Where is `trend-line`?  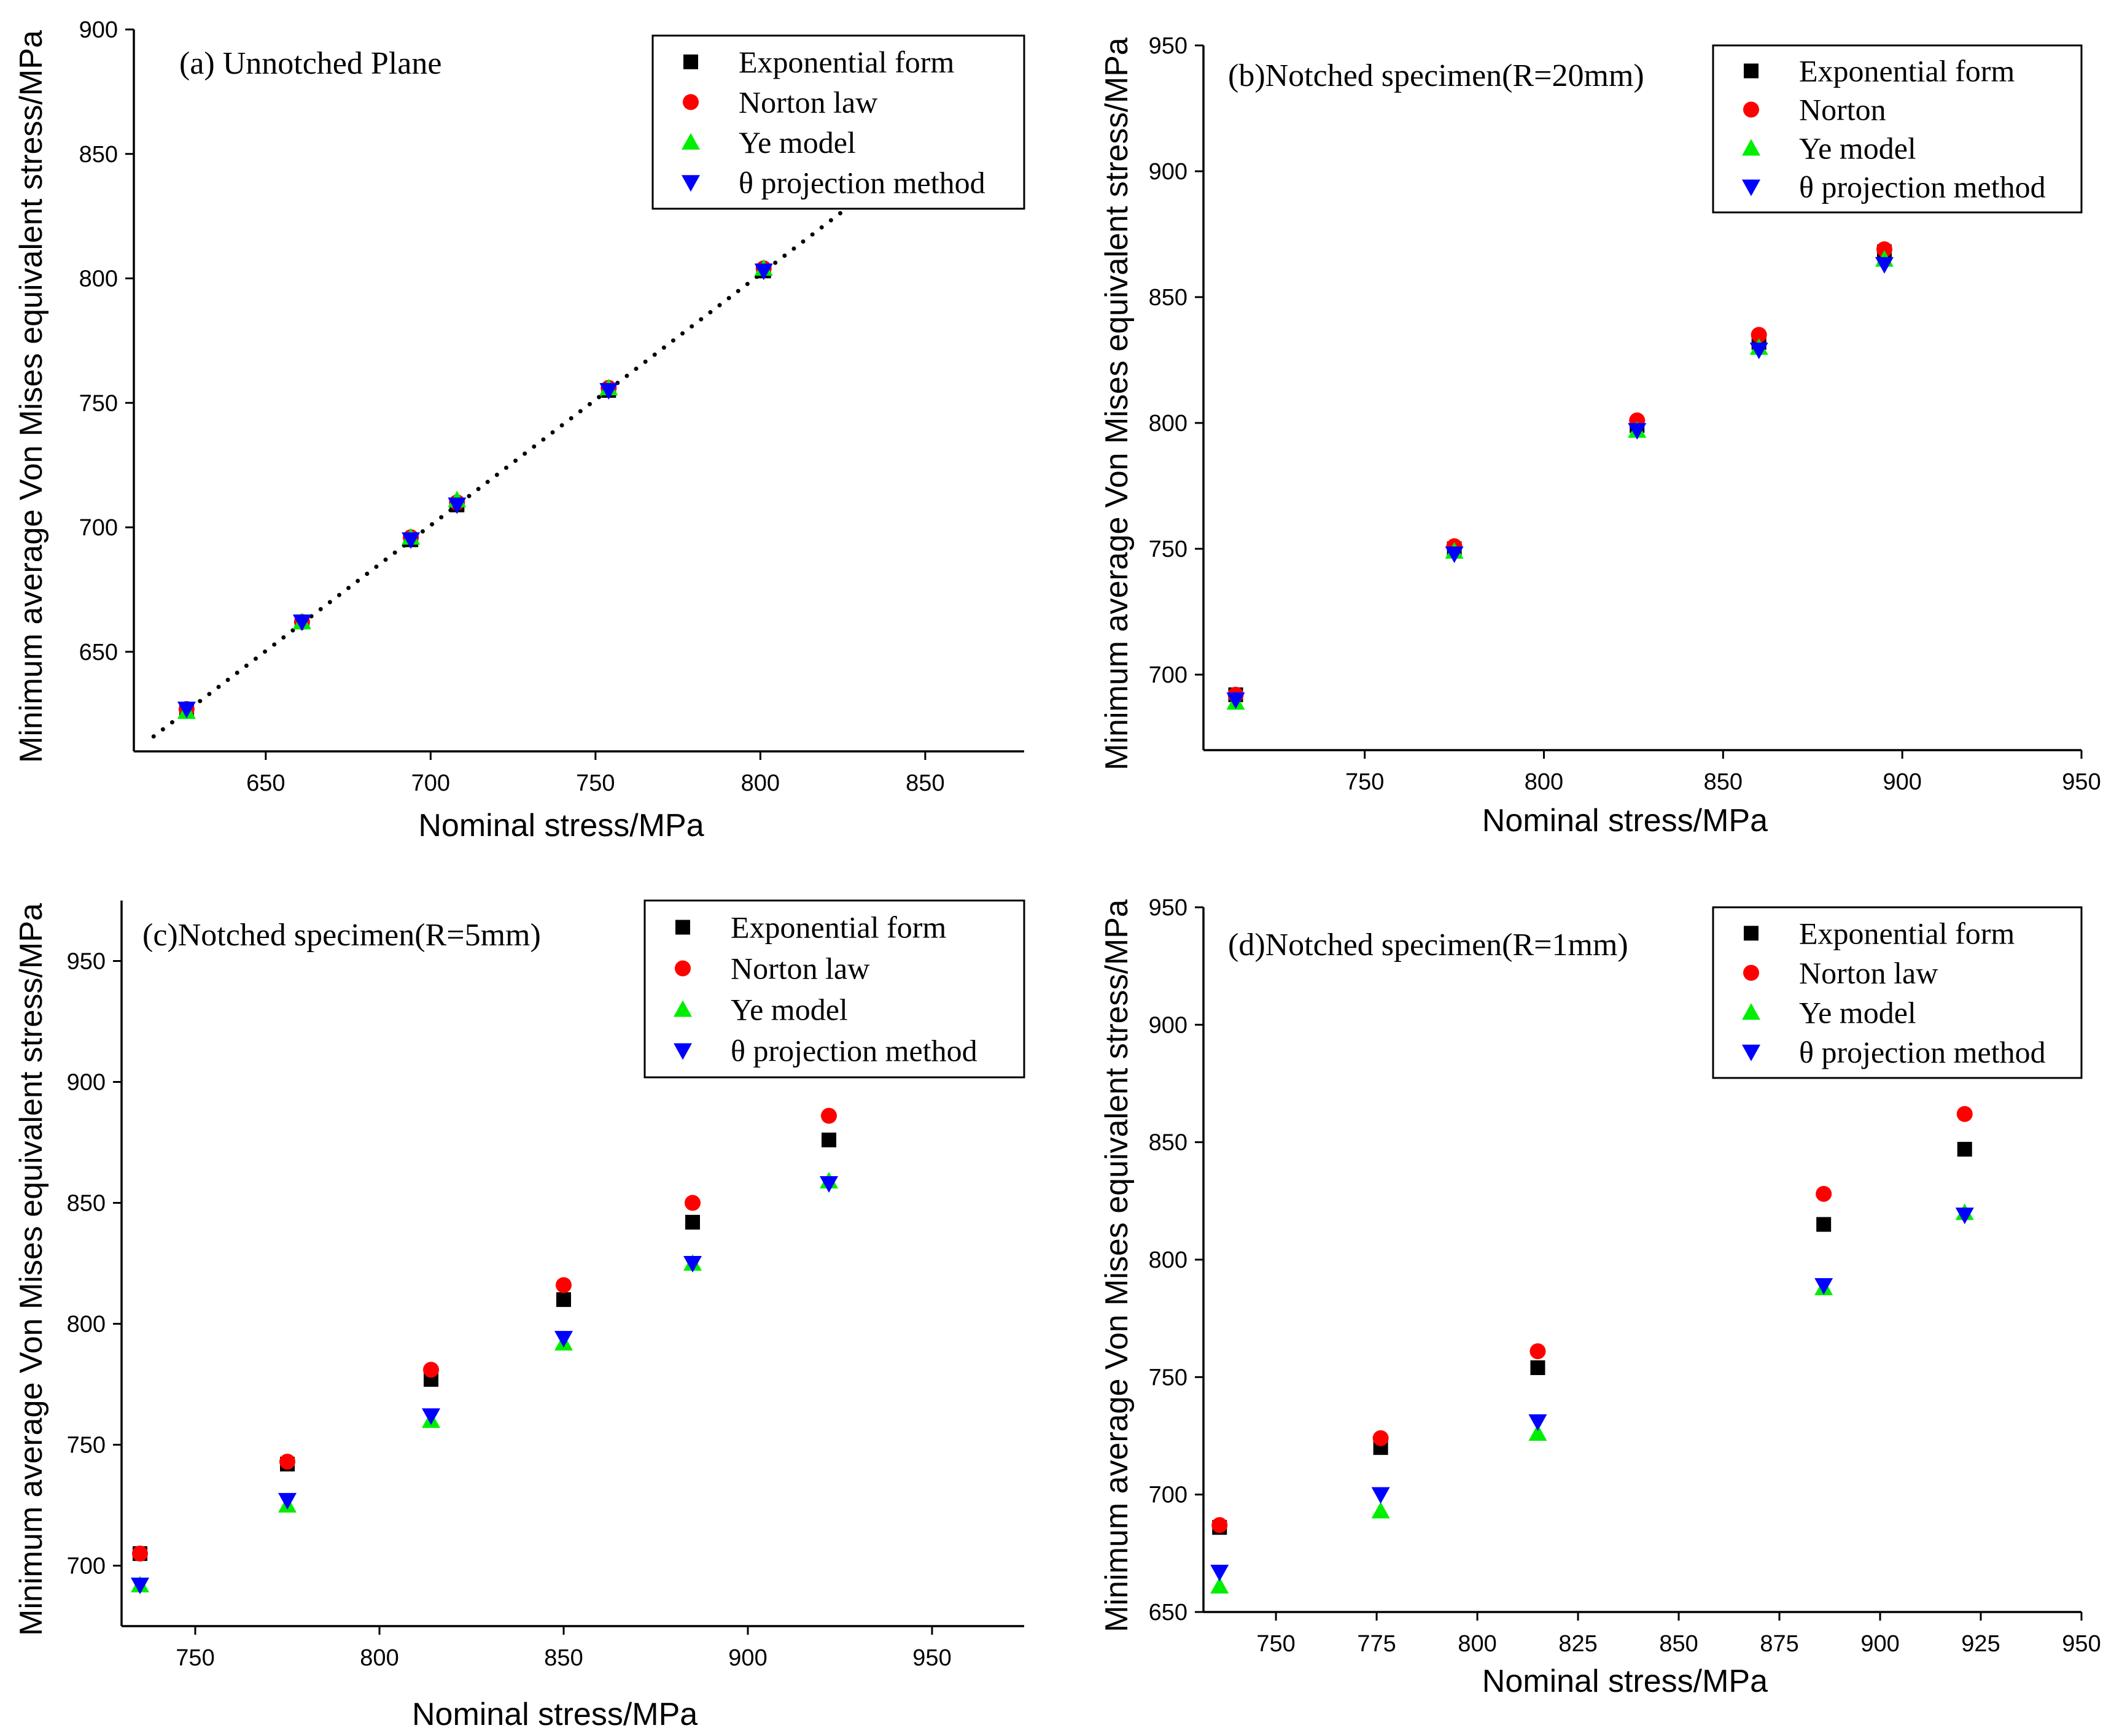 trend-line is located at coordinates (506, 467).